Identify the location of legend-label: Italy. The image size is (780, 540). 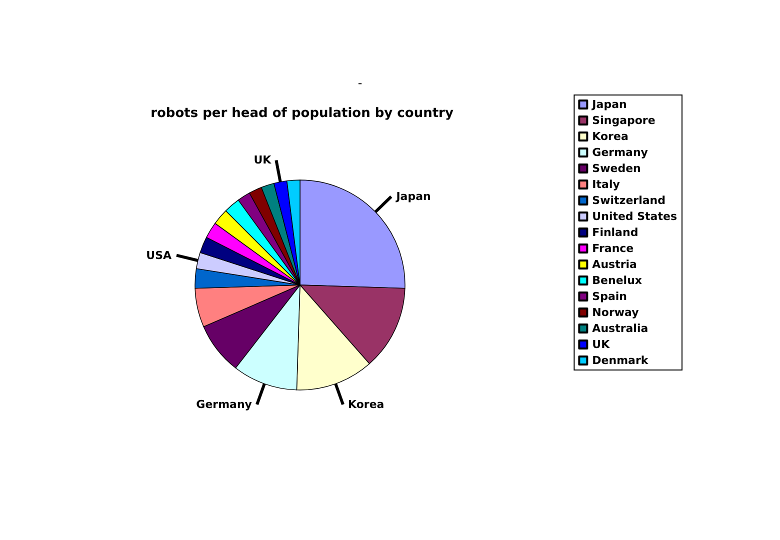
(606, 184).